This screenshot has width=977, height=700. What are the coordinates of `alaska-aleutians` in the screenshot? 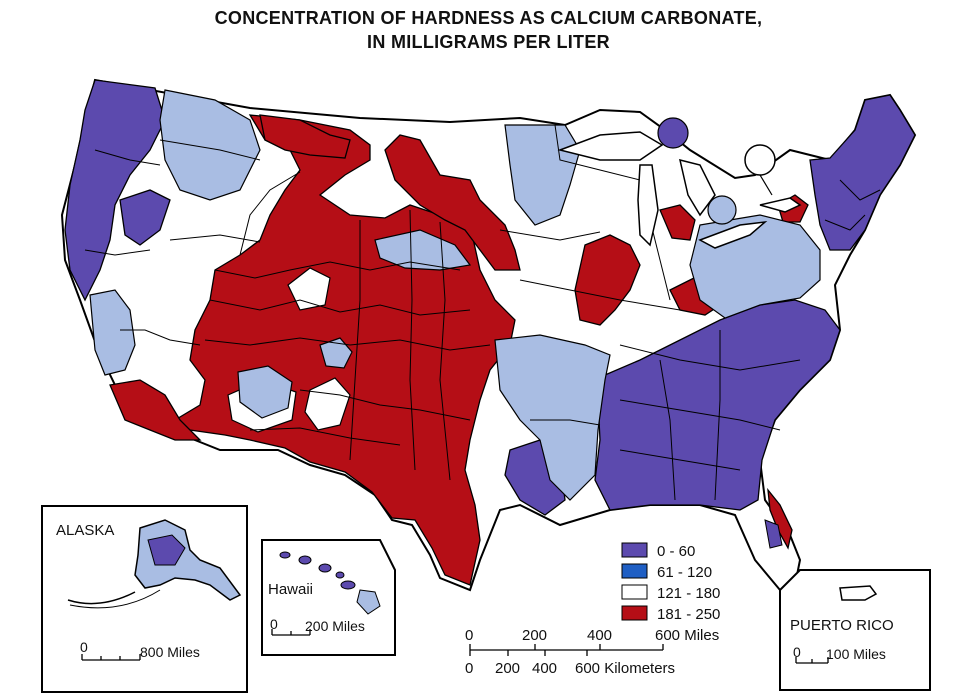 It's located at (101, 598).